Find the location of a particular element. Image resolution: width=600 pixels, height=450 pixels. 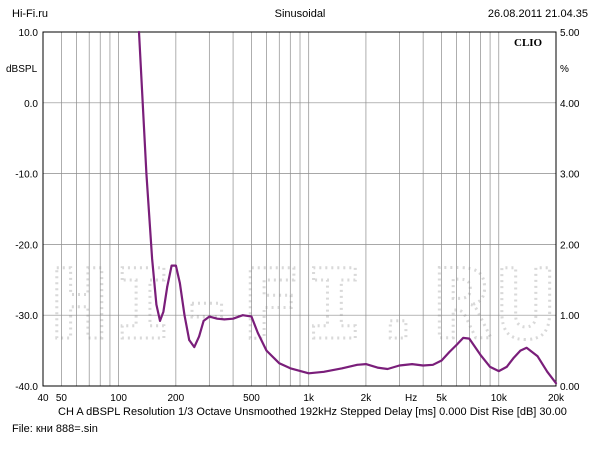

header-left: Hi-Fi.ru is located at coordinates (30, 14).